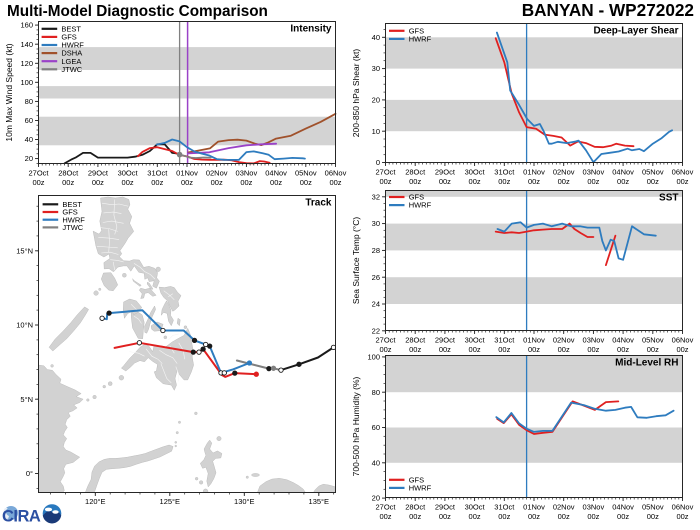 This screenshot has height=530, width=700. What do you see at coordinates (376, 196) in the screenshot?
I see `svg-text: 32` at bounding box center [376, 196].